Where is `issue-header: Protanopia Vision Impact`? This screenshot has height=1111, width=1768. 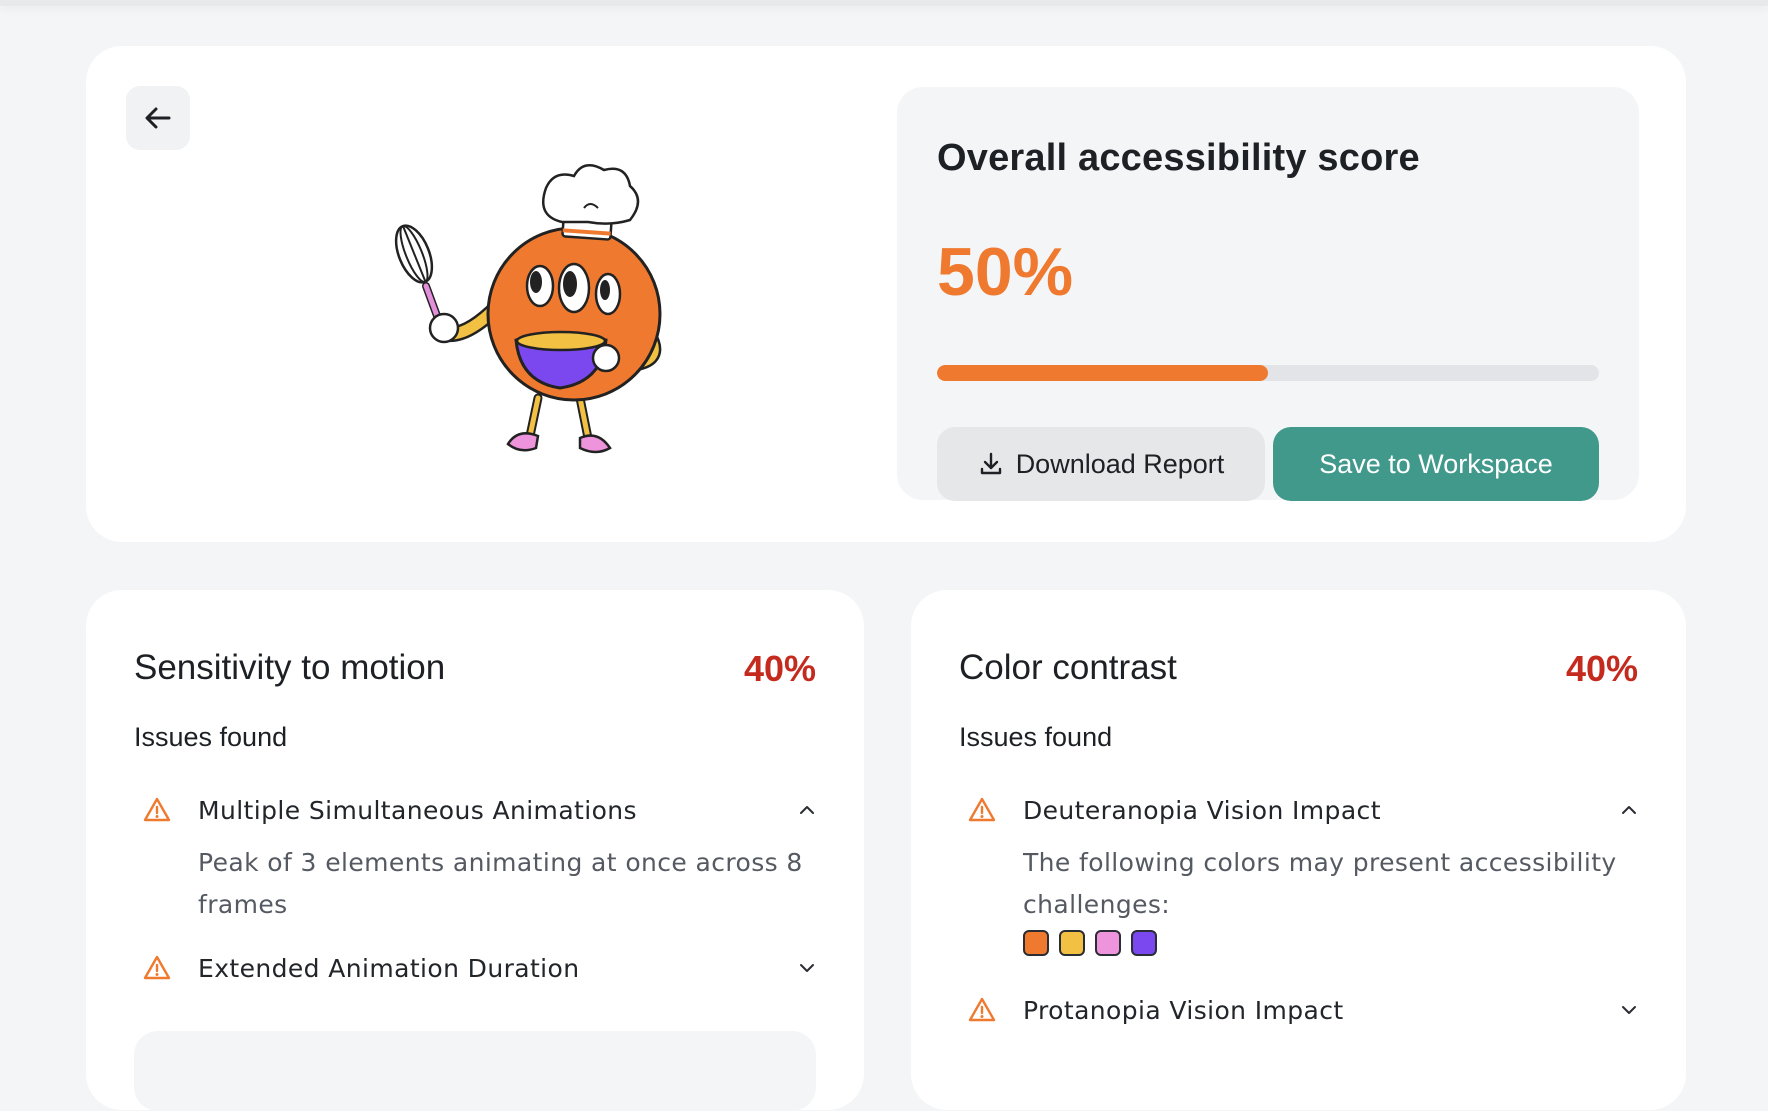
issue-header: Protanopia Vision Impact is located at coordinates (1304, 1010).